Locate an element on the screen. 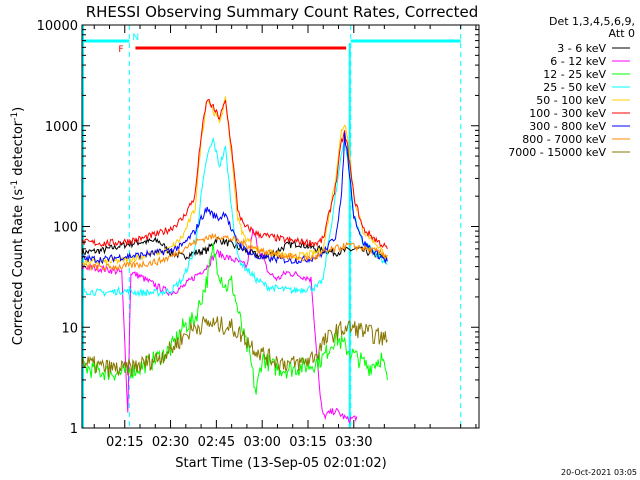 Image resolution: width=640 pixels, height=480 pixels. flare-flag-label: F is located at coordinates (120, 50).